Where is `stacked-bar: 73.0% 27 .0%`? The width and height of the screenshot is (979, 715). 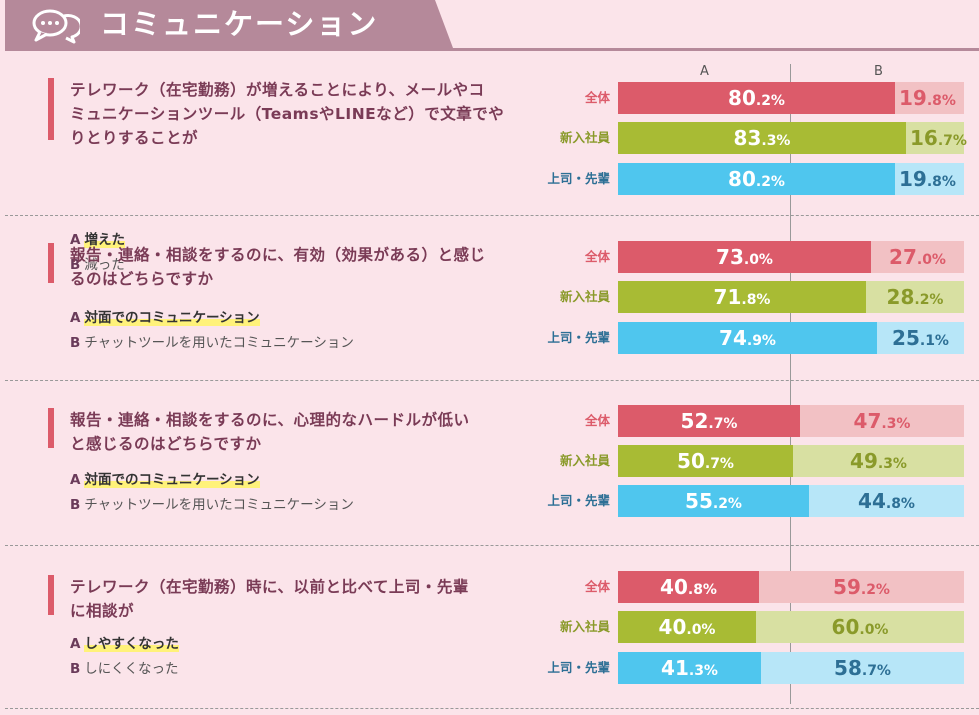 stacked-bar: 73.0% 27 .0% is located at coordinates (791, 257).